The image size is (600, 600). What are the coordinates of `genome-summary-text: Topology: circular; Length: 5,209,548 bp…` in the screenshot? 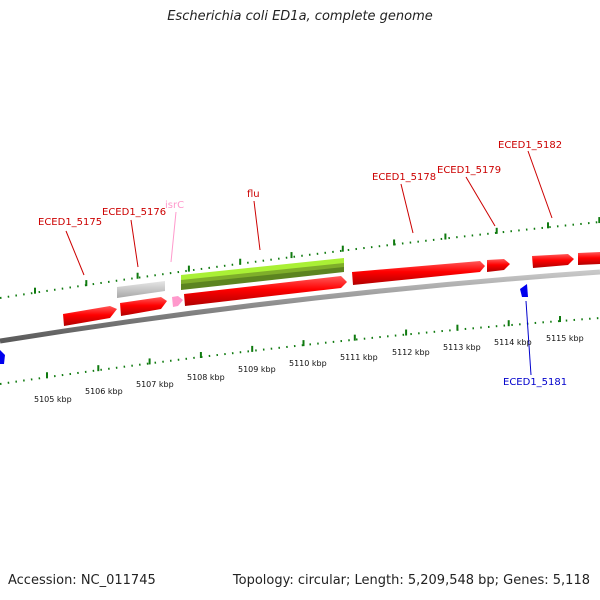 It's located at (411, 580).